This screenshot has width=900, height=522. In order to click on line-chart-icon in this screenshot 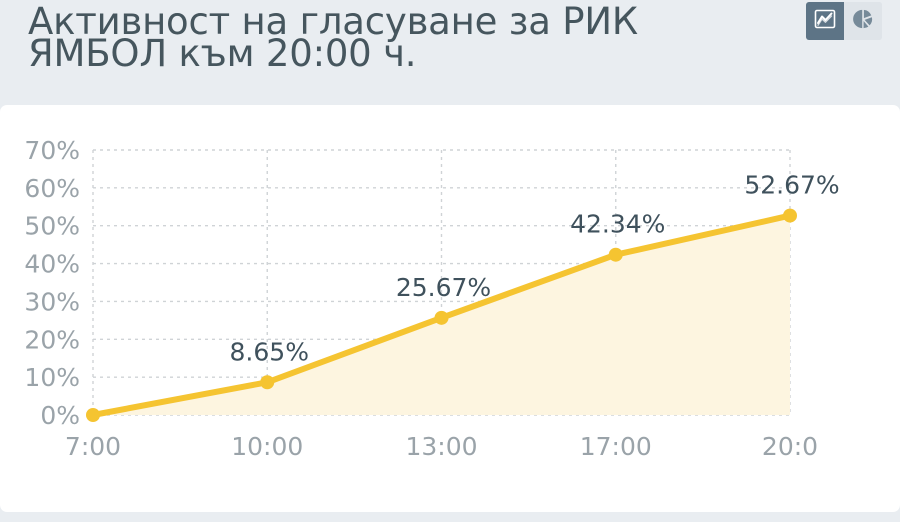, I will do `click(825, 21)`.